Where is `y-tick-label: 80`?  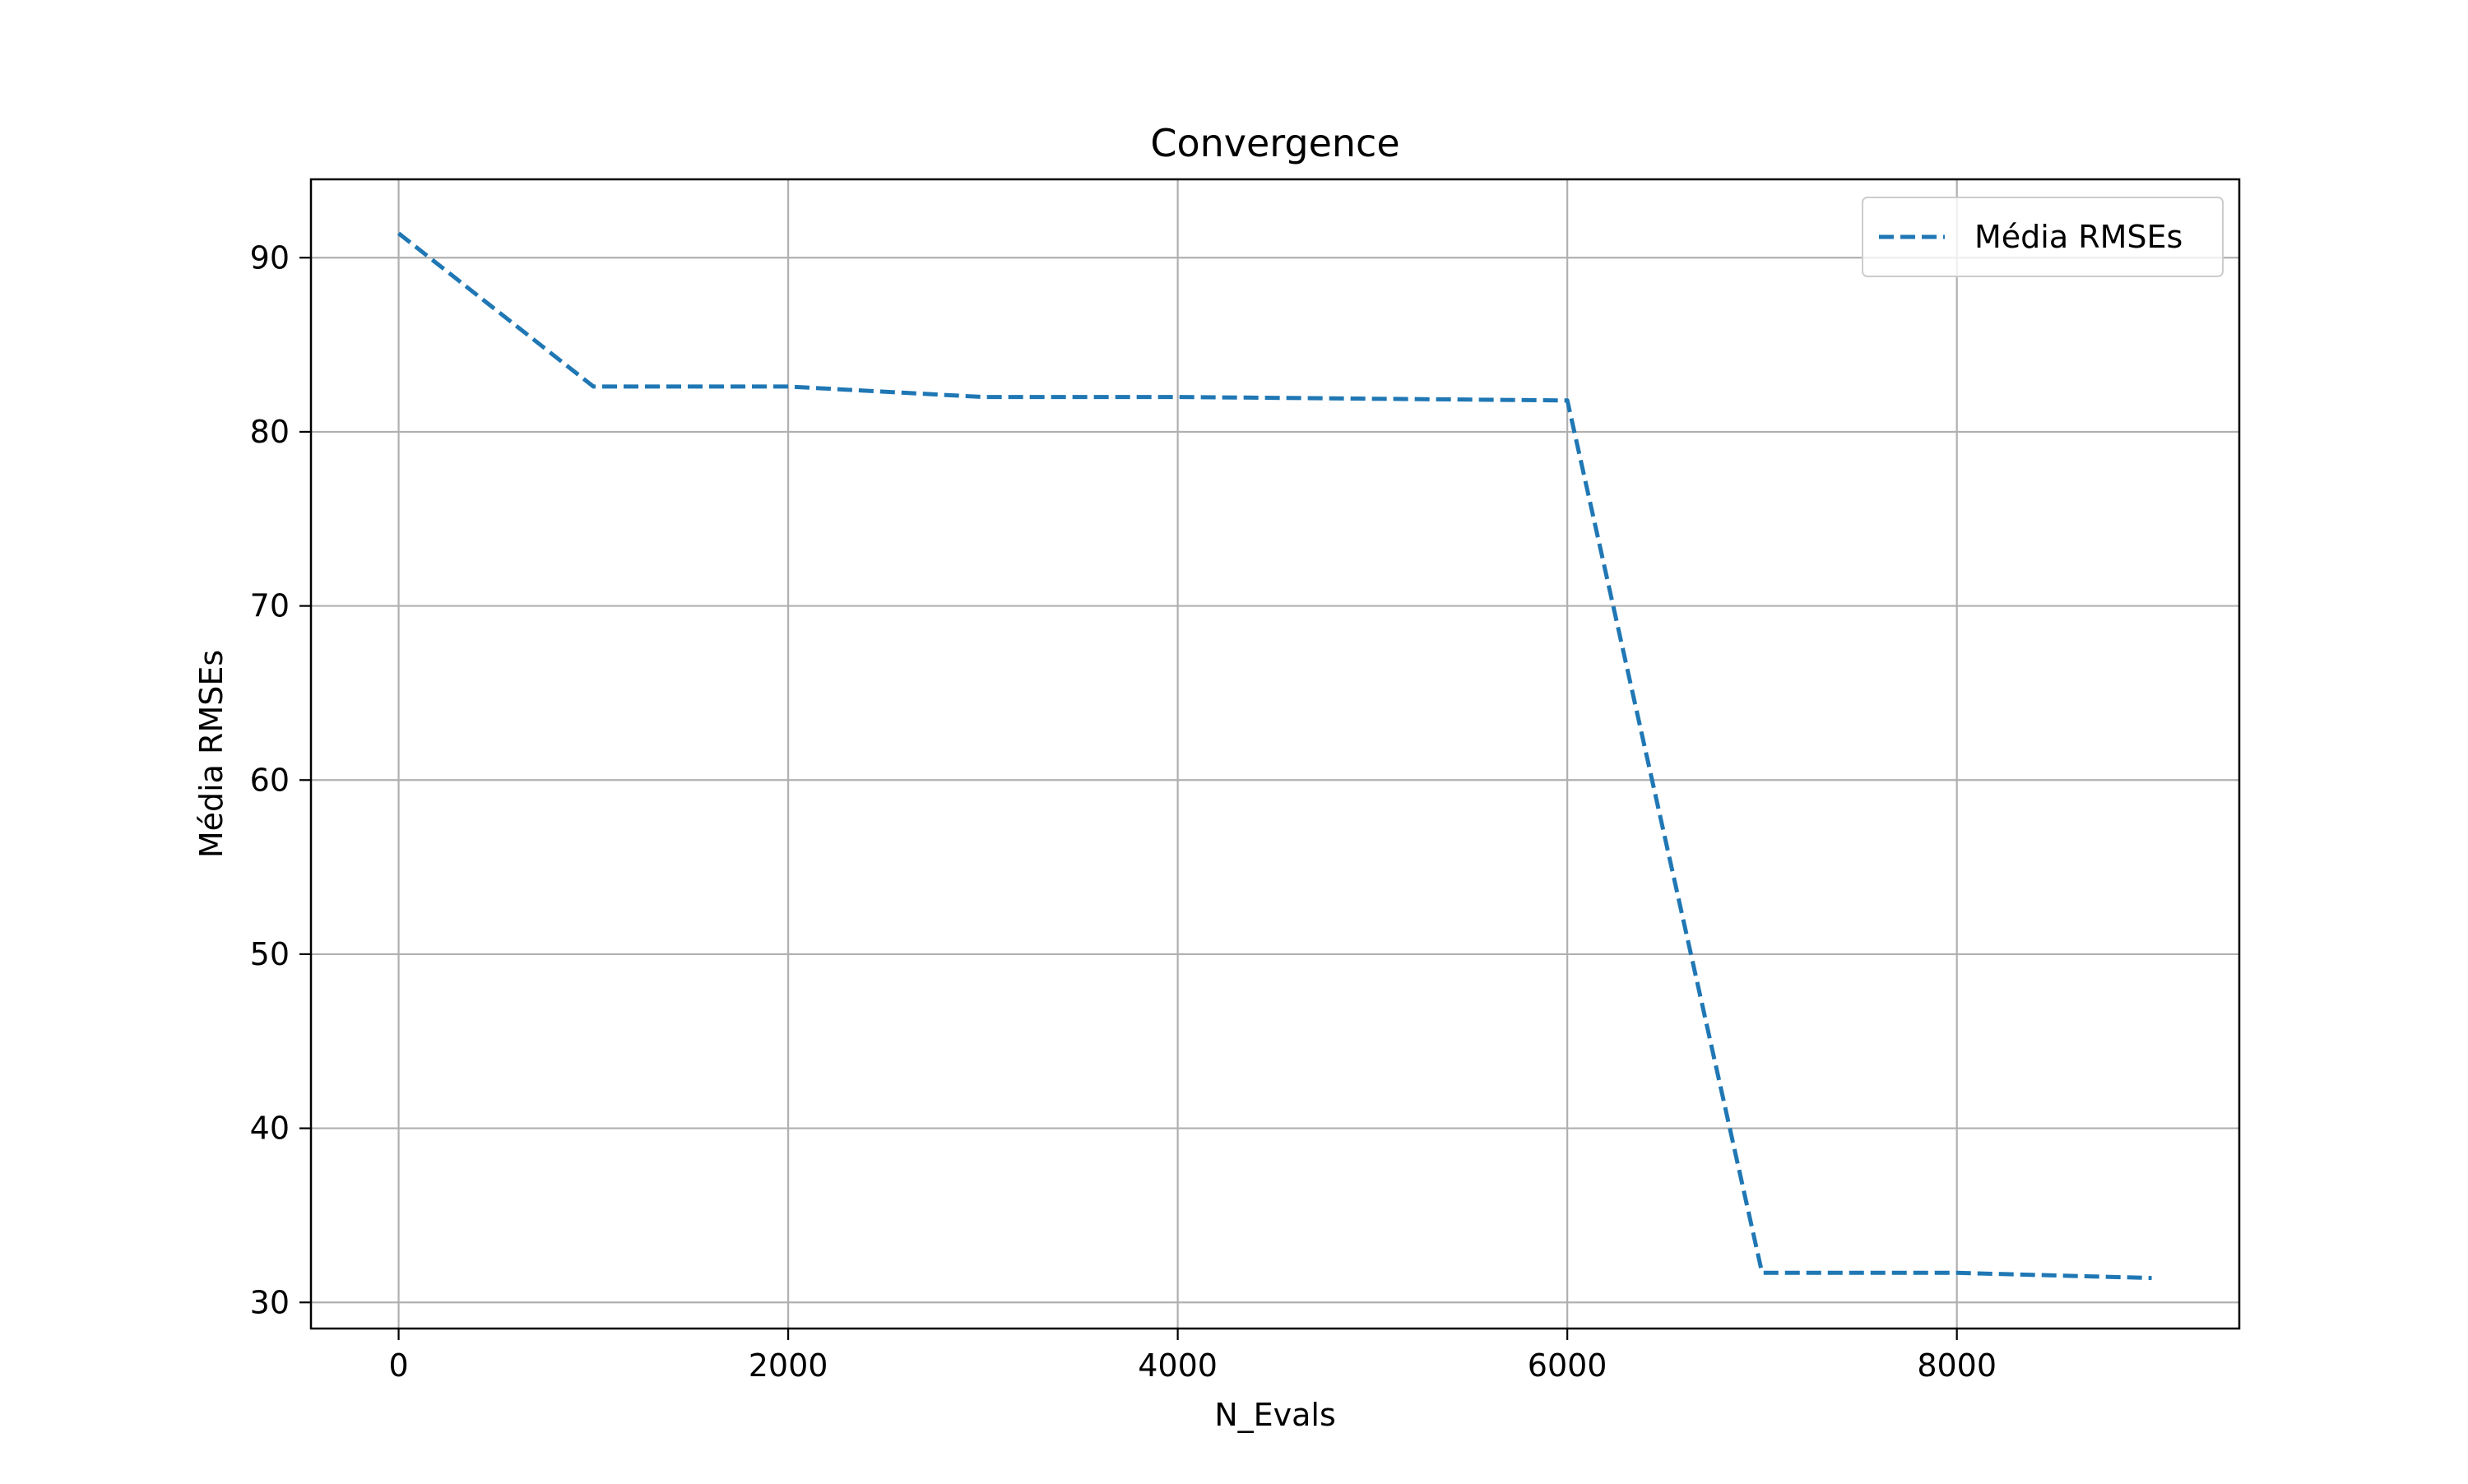
y-tick-label: 80 is located at coordinates (270, 432).